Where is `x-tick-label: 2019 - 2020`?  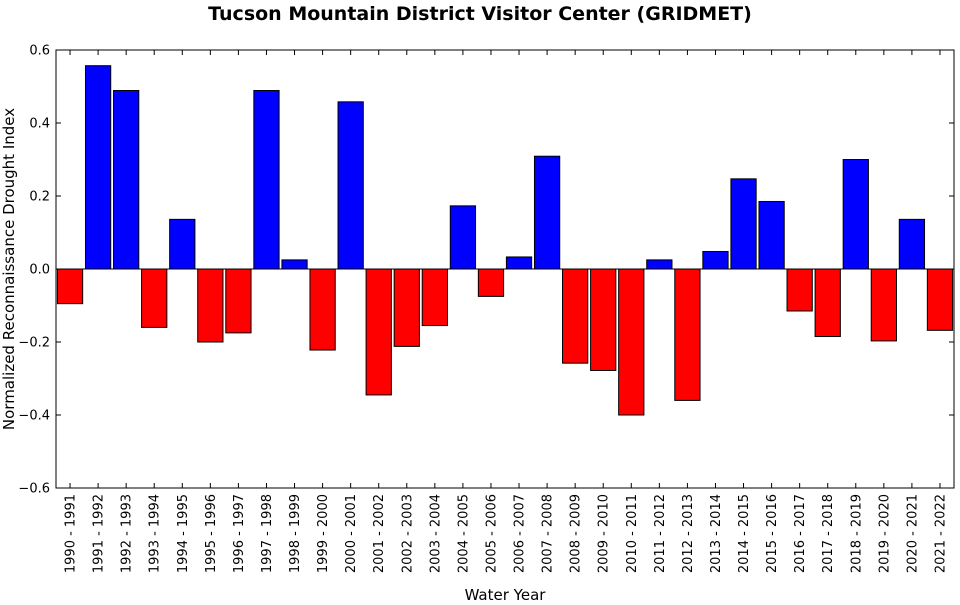
x-tick-label: 2019 - 2020 is located at coordinates (884, 533).